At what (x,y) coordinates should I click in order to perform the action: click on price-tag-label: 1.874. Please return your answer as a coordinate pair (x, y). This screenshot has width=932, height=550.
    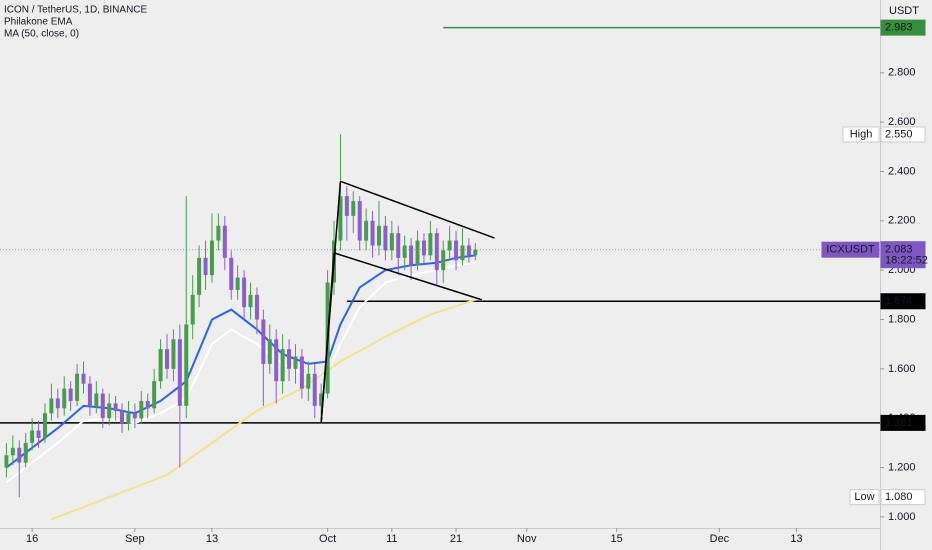
    Looking at the image, I should click on (899, 301).